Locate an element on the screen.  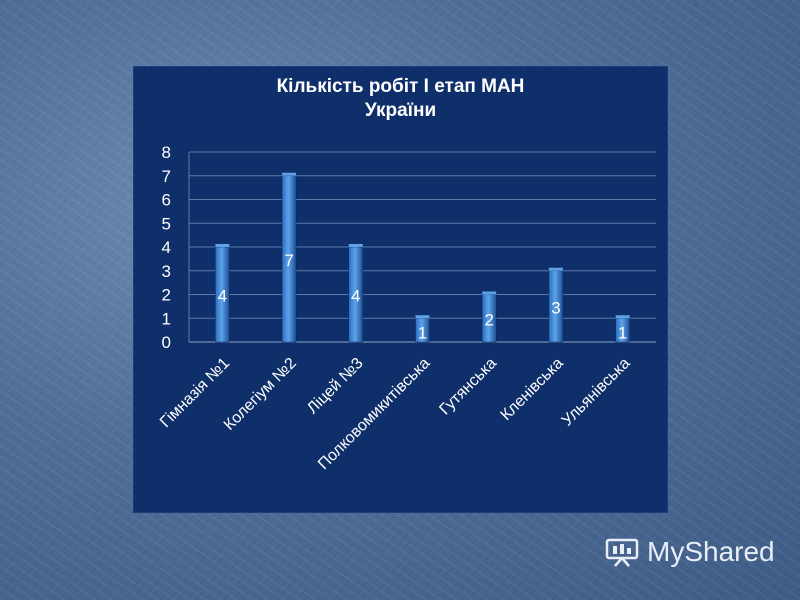
category-label: Ульянівська is located at coordinates (596, 392).